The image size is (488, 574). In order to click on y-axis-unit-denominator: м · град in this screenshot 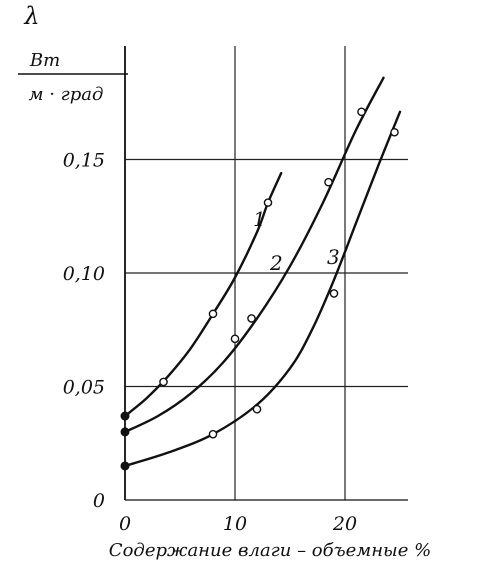, I will do `click(66, 94)`.